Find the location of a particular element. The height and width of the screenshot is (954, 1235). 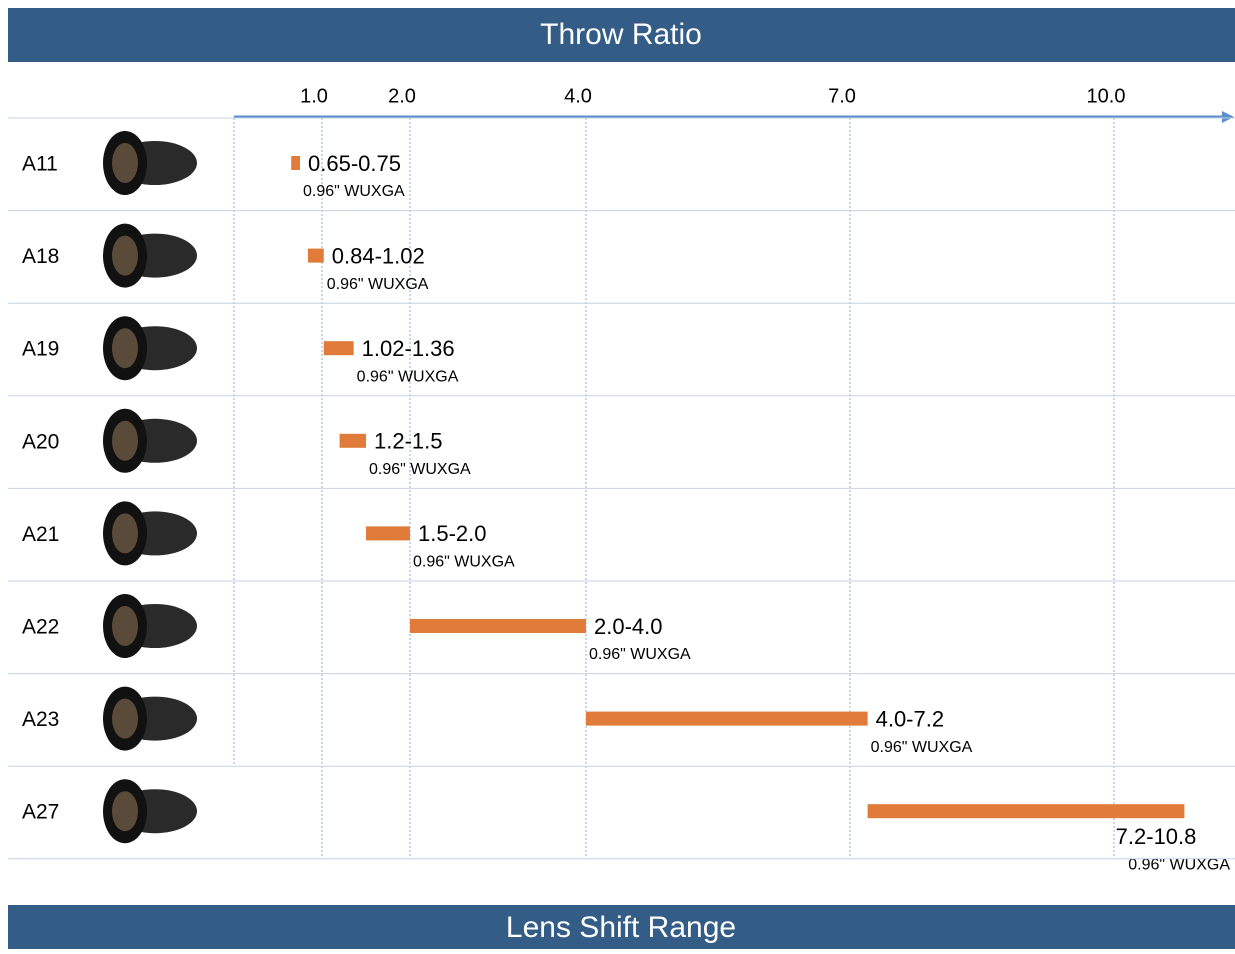

range-label: 2.0-4.0 is located at coordinates (628, 626).